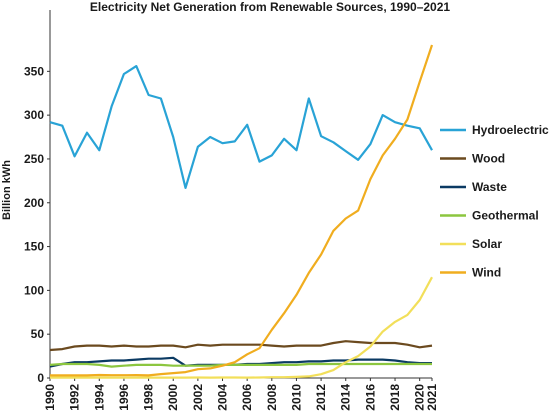 The width and height of the screenshot is (551, 414). What do you see at coordinates (40, 378) in the screenshot?
I see `y-tick-label: 0` at bounding box center [40, 378].